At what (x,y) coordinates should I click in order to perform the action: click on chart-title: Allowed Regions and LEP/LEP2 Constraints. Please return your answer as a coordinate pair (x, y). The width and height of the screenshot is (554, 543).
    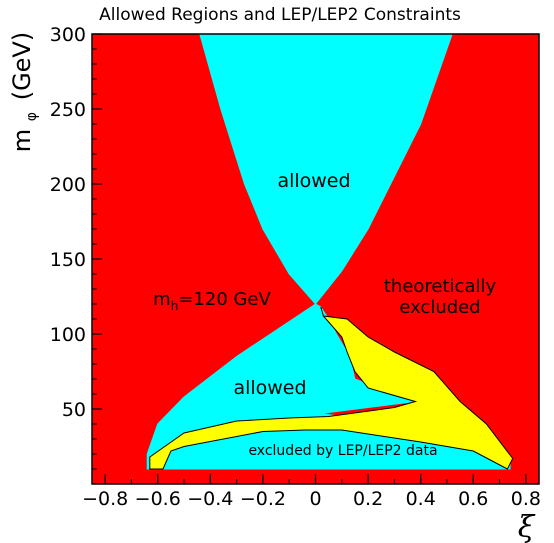
    Looking at the image, I should click on (280, 15).